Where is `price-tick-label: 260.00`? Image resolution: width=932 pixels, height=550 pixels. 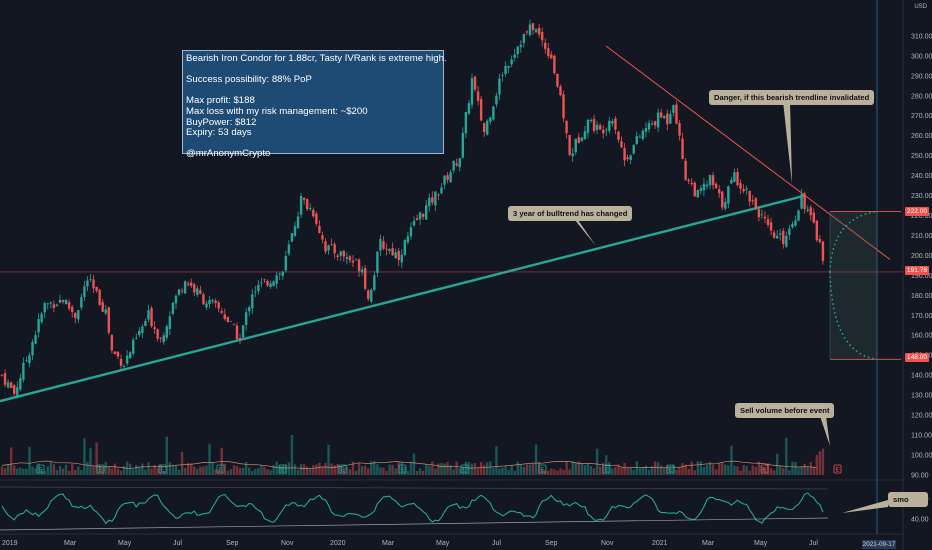 price-tick-label: 260.00 is located at coordinates (921, 136).